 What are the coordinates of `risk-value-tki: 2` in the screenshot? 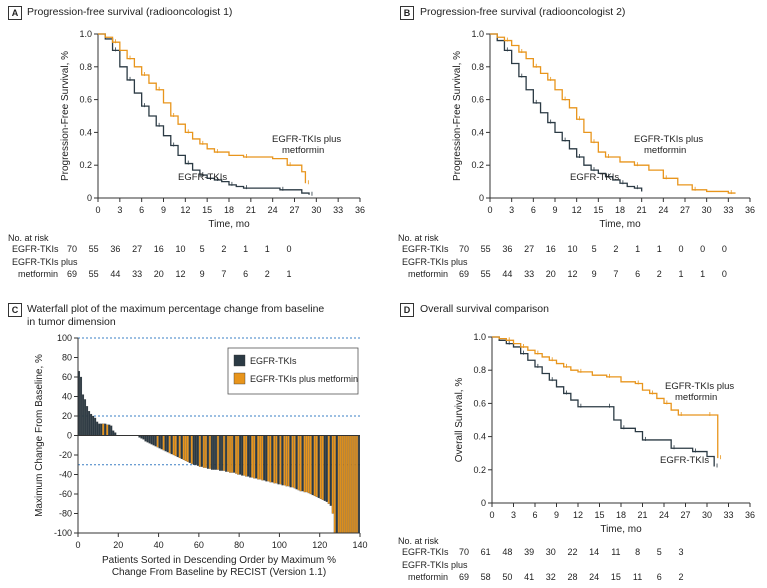 It's located at (616, 249).